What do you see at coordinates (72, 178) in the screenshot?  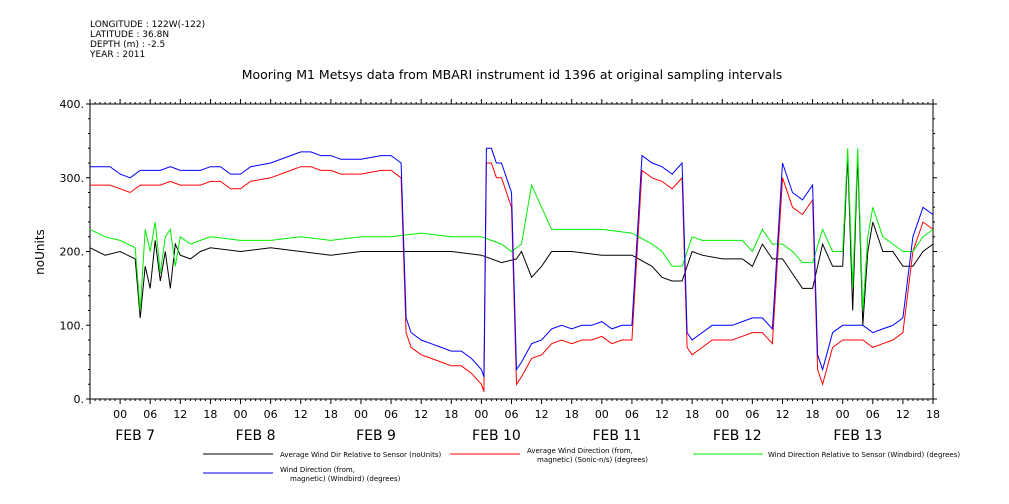 I see `y-tick-label: 300.` at bounding box center [72, 178].